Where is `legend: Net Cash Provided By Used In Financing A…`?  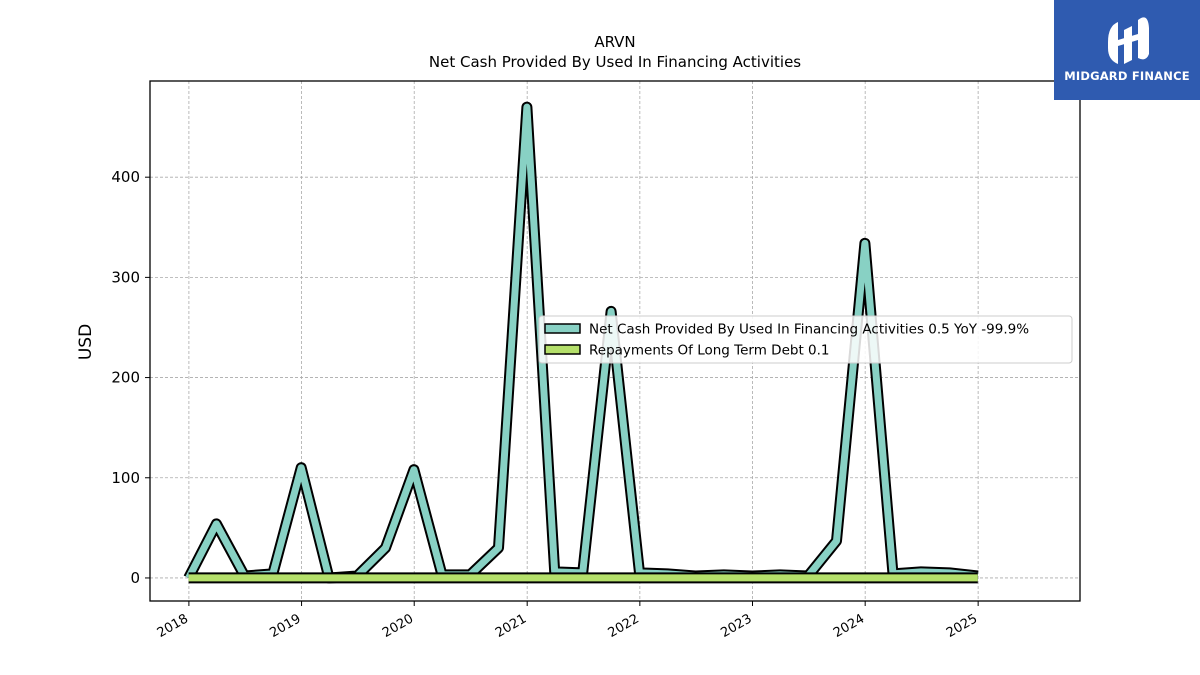
legend: Net Cash Provided By Used In Financing A… is located at coordinates (805, 339).